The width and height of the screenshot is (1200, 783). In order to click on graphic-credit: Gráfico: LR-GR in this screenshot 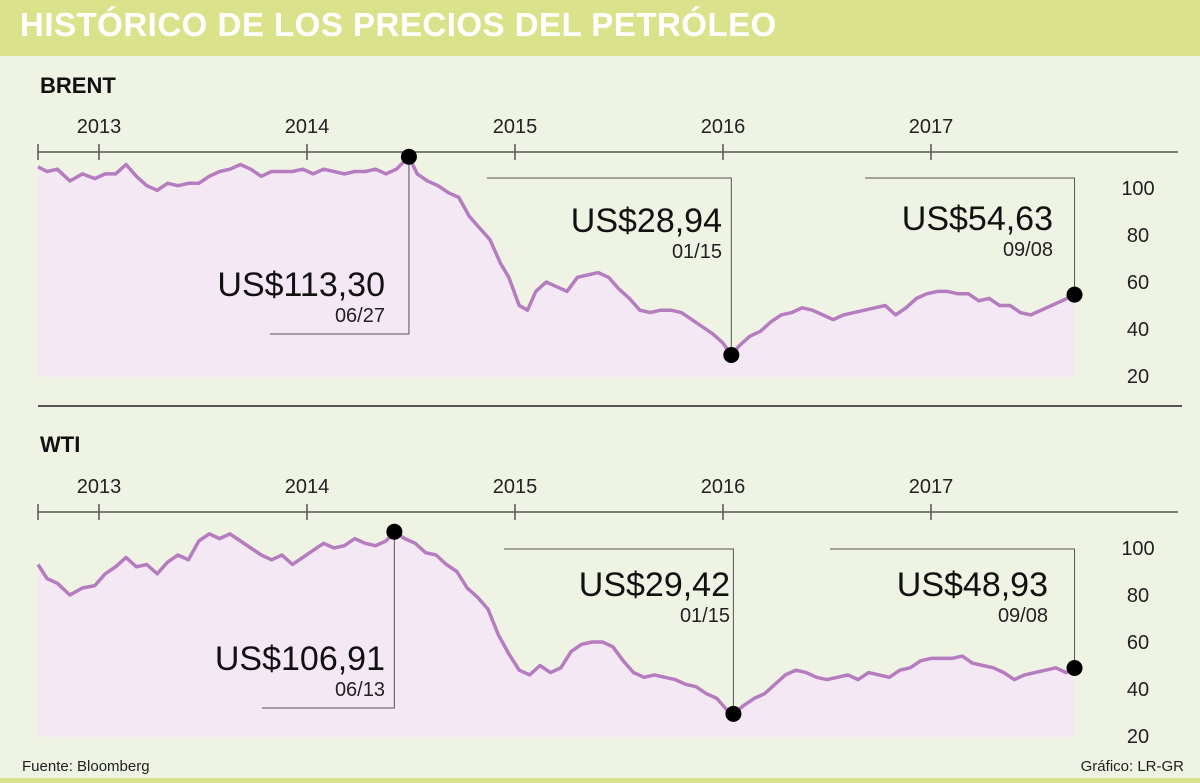, I will do `click(1132, 766)`.